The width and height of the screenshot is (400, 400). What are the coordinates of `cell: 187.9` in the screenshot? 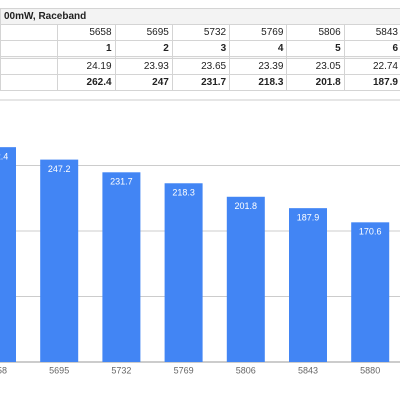 It's located at (371, 82).